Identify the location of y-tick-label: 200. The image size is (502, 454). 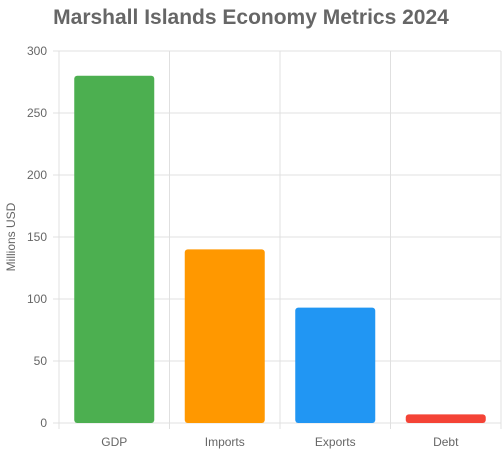
(37, 175).